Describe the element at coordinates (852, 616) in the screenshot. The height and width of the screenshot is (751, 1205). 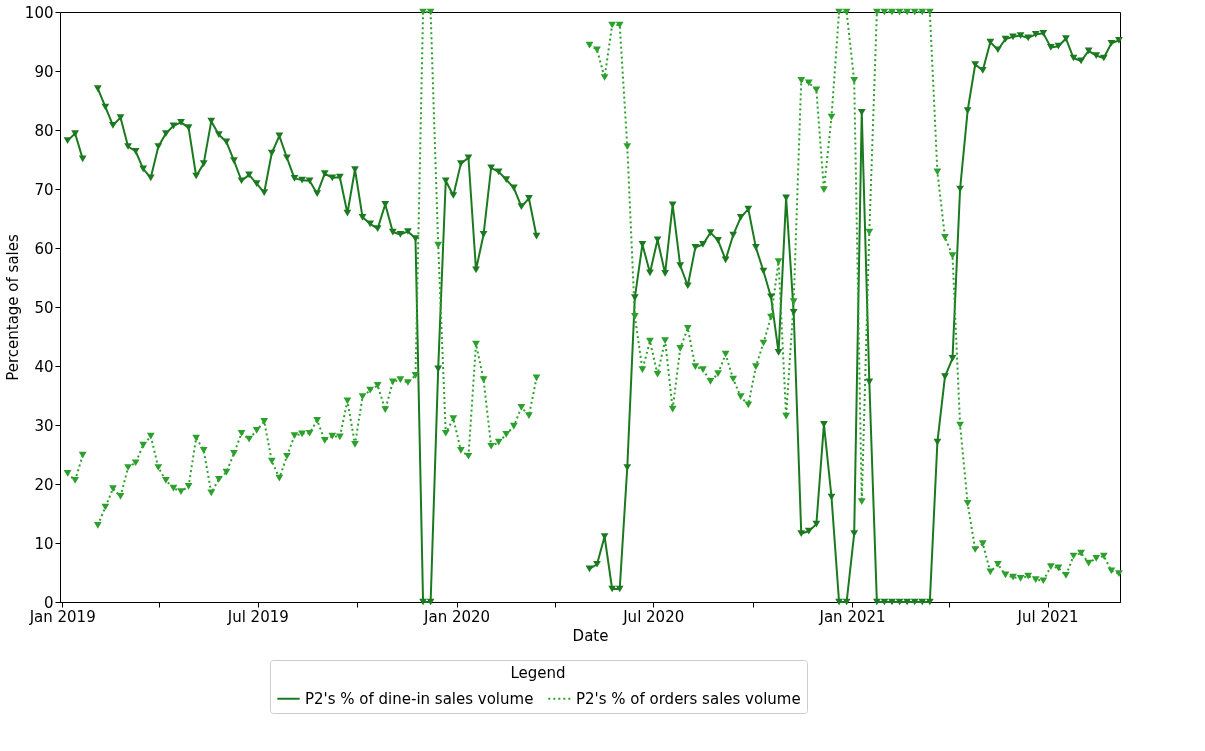
I see `x-tick-label: Jan 2021` at that location.